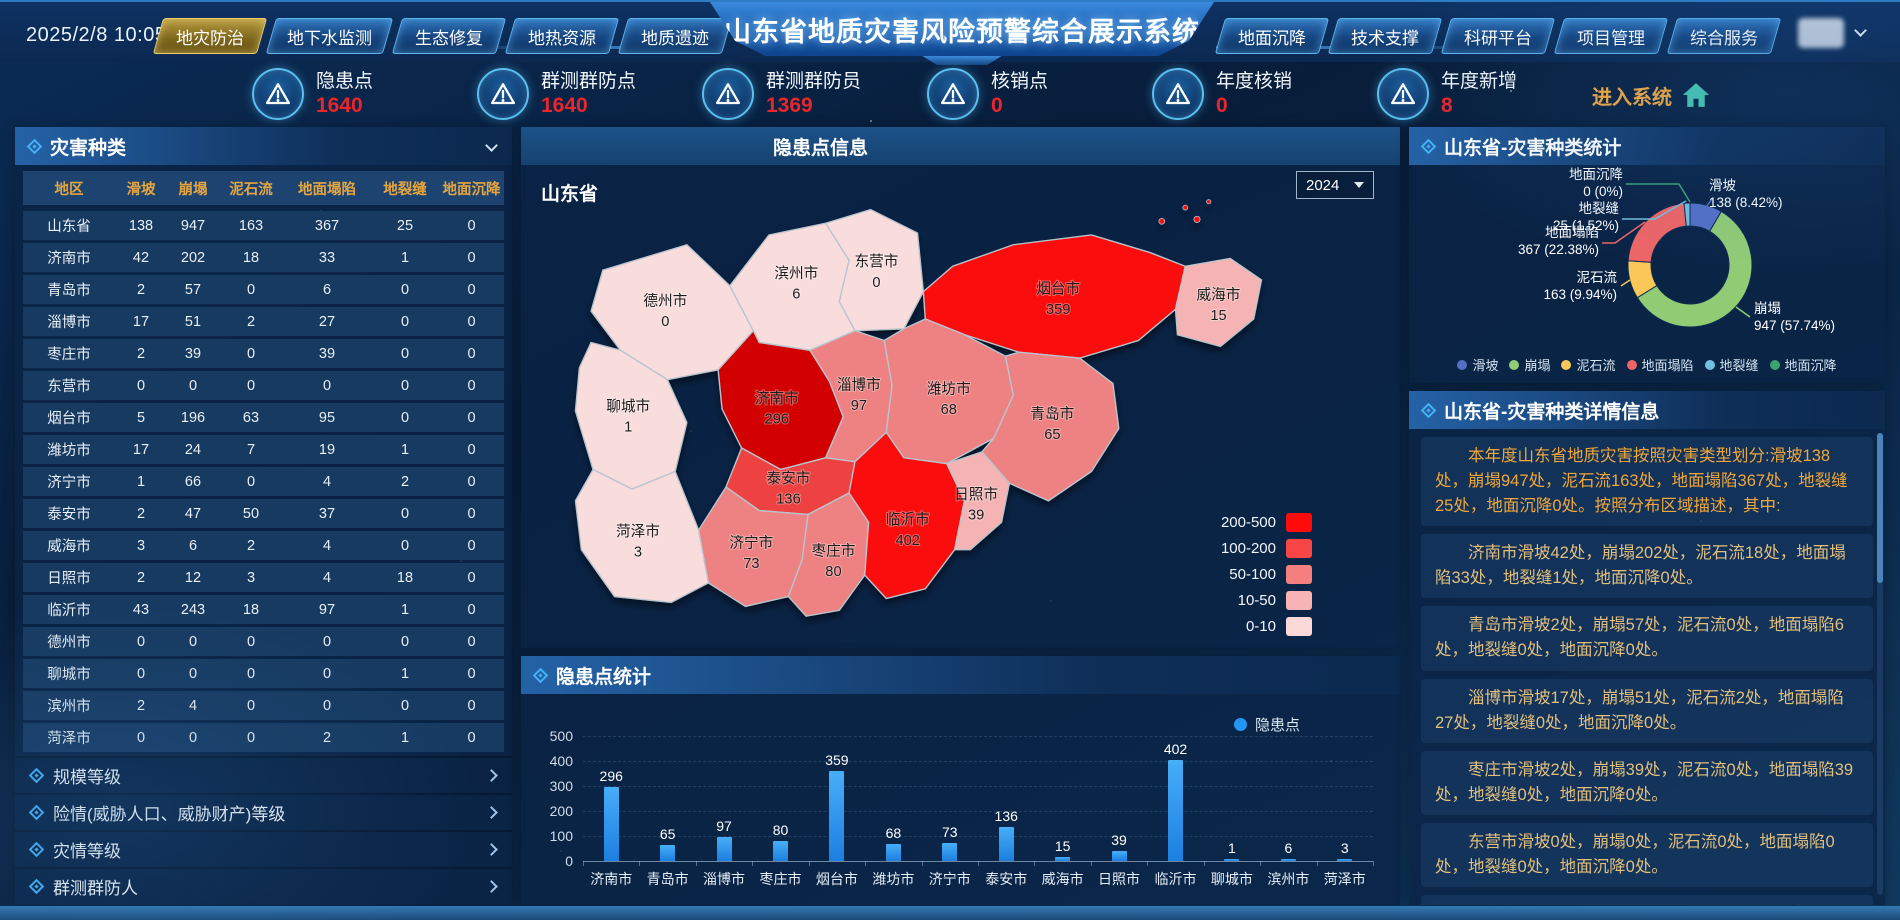  I want to click on nav-tab-left-1: 地下水监测, so click(329, 36).